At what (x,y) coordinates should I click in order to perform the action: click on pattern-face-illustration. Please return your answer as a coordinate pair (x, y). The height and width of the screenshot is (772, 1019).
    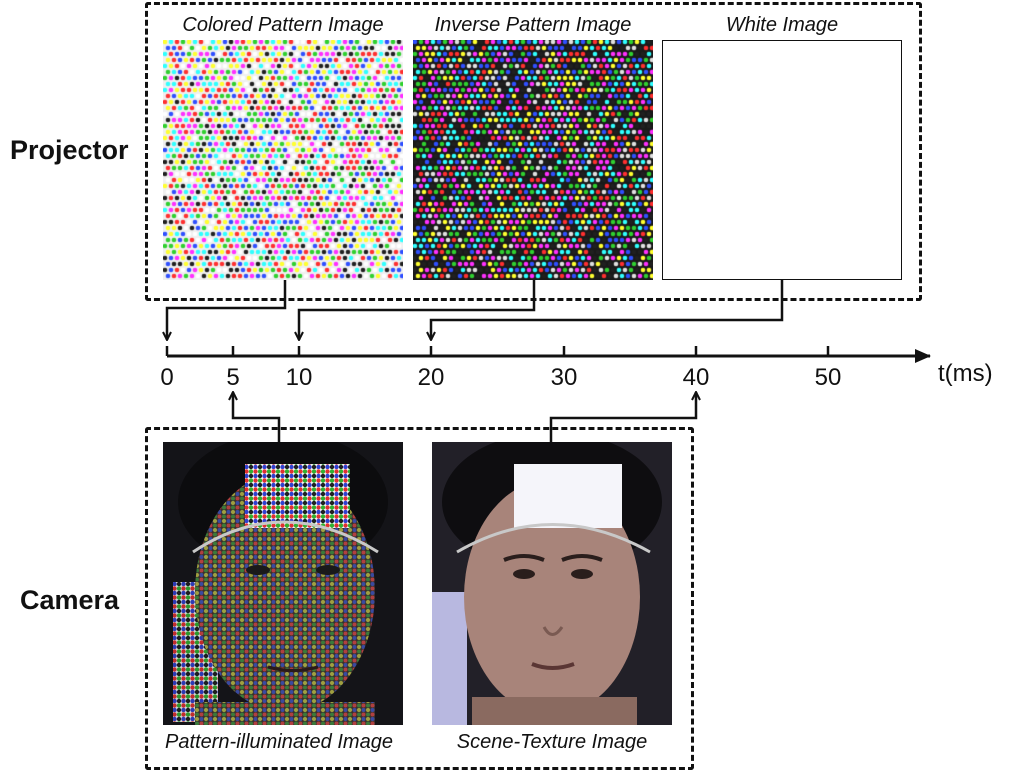
    Looking at the image, I should click on (283, 583).